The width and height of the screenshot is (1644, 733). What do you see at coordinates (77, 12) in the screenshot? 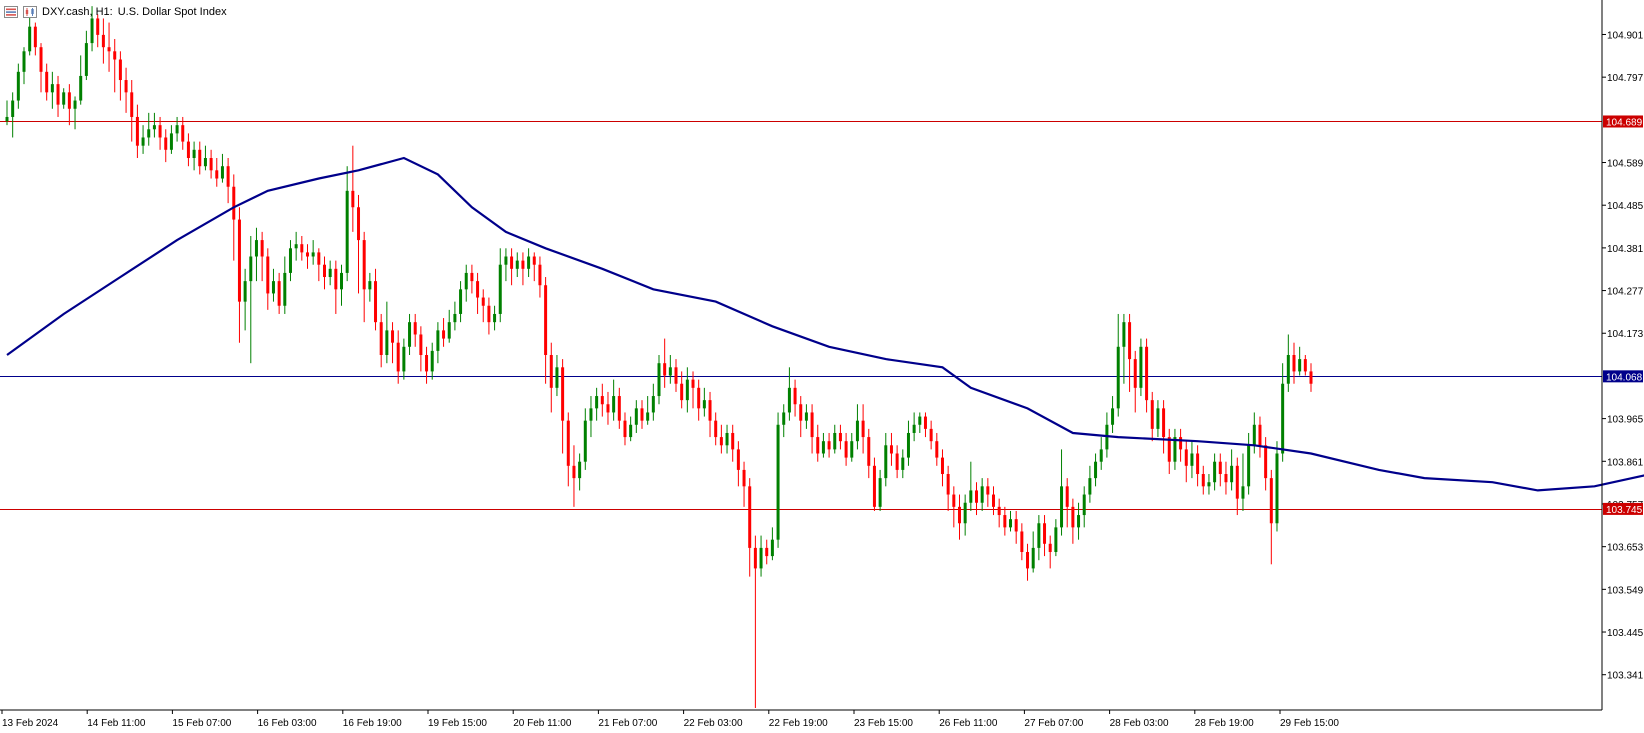
I see `symbol-timeframe: DXY.cash, H1:` at bounding box center [77, 12].